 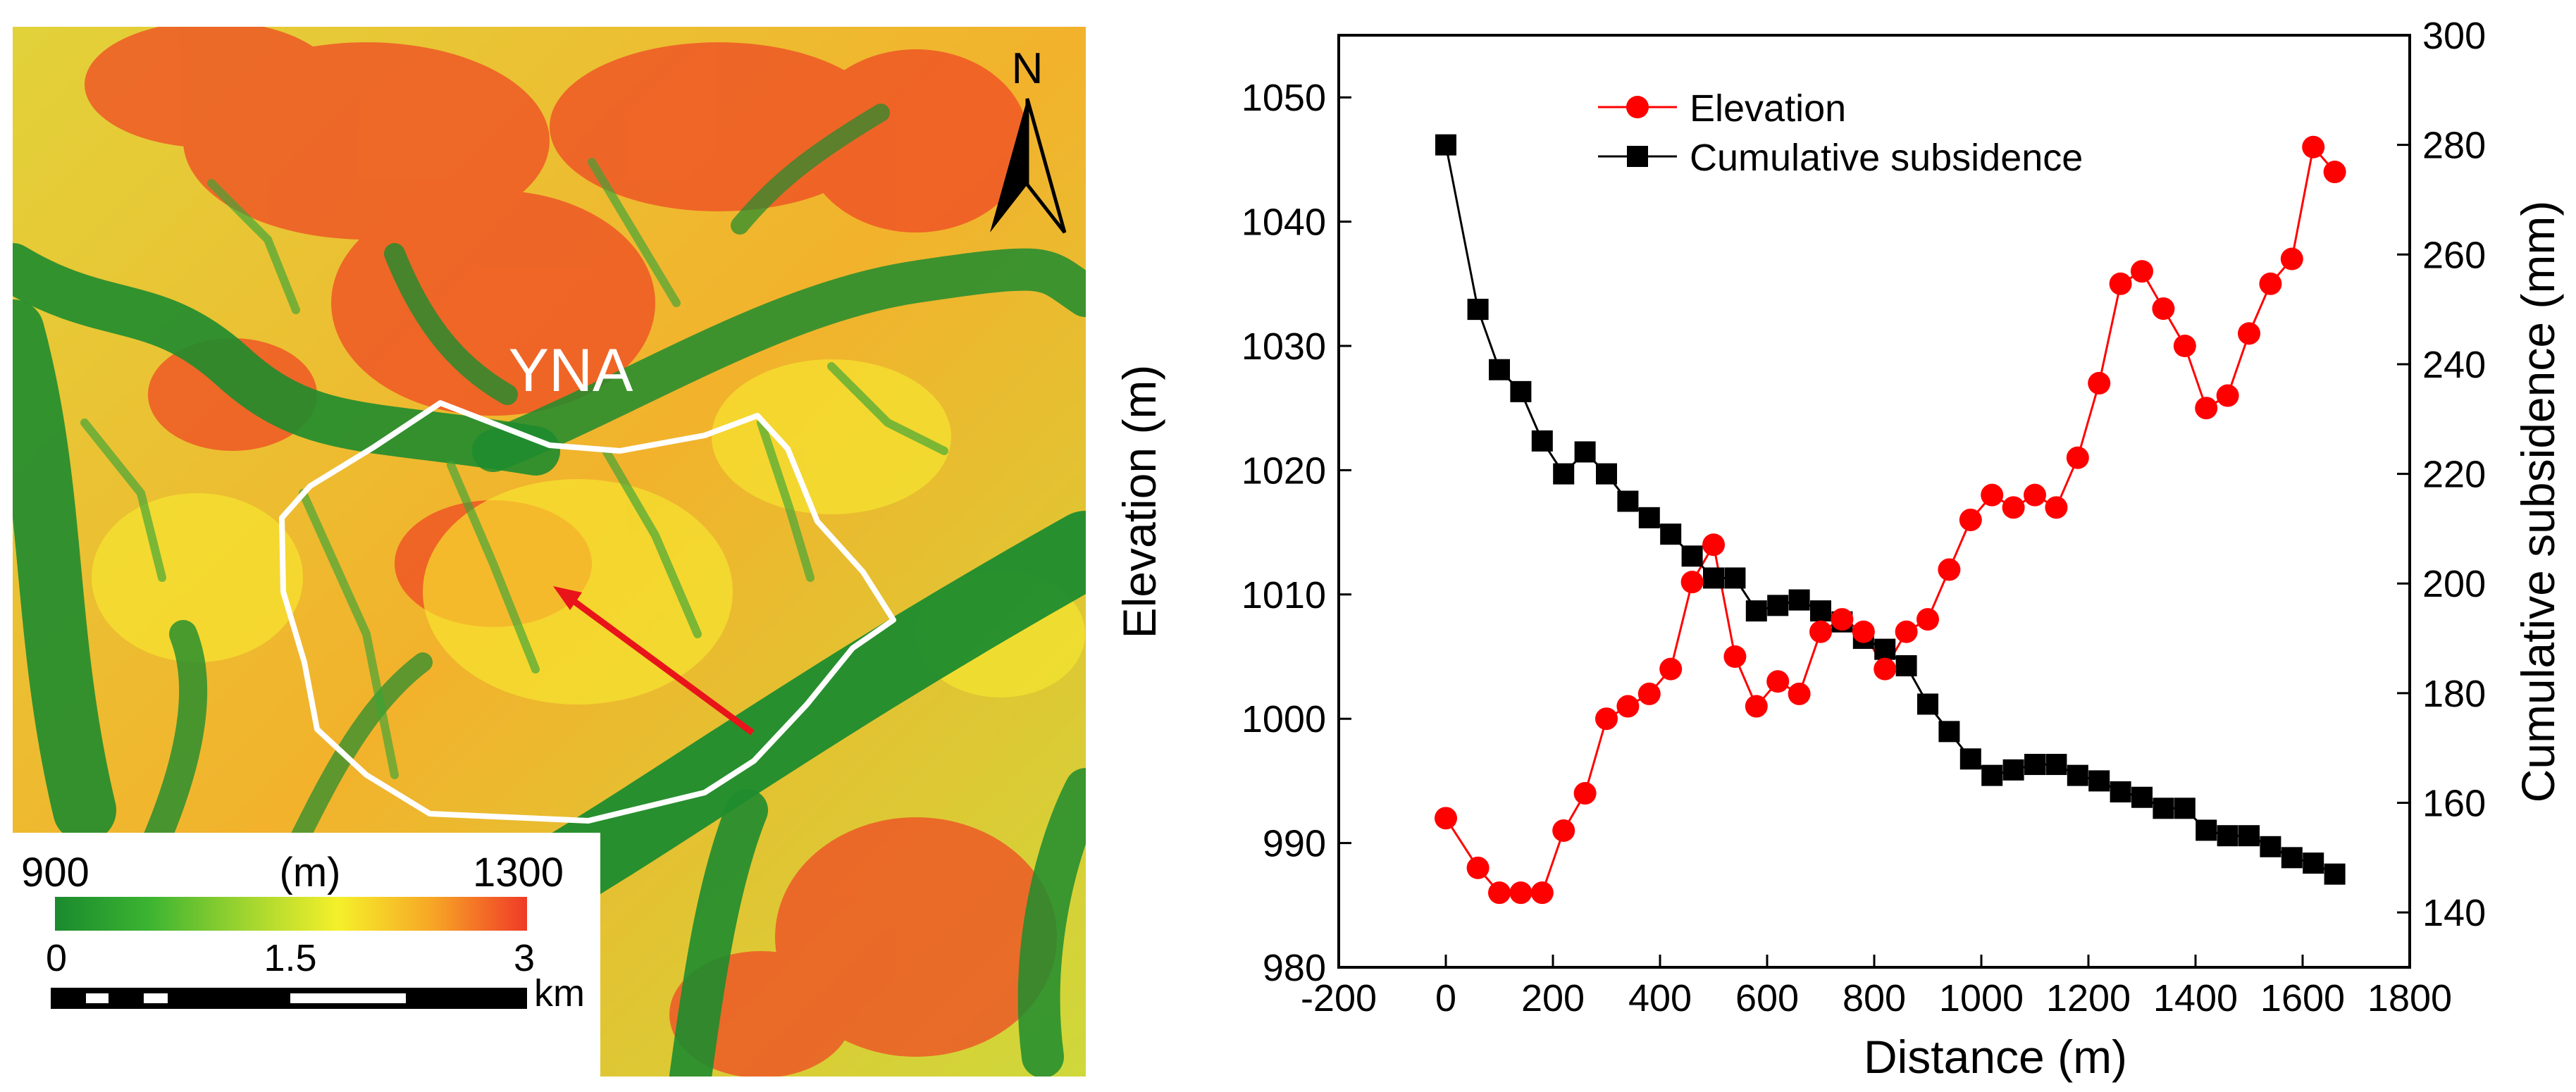 What do you see at coordinates (1553, 998) in the screenshot?
I see `x-tick-label: 200` at bounding box center [1553, 998].